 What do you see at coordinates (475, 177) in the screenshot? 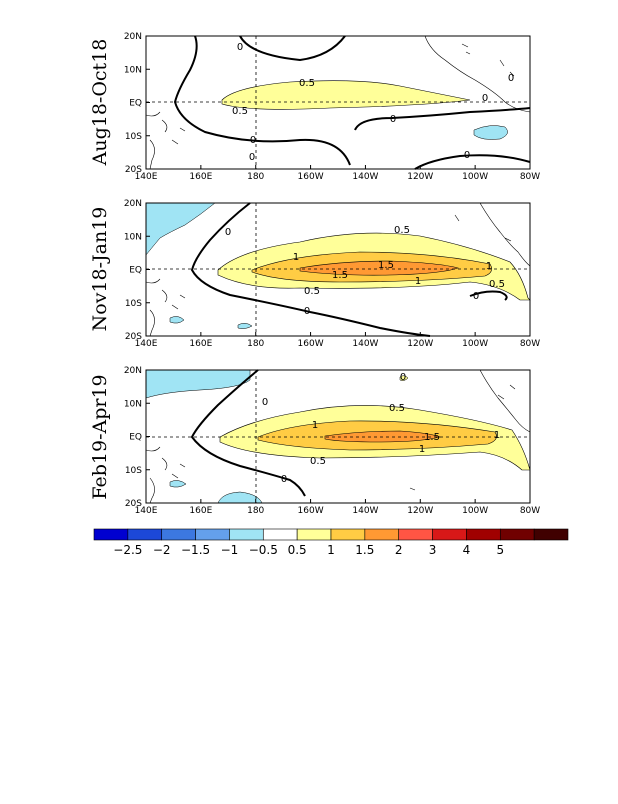
I see `lon-tick-label: 100W` at bounding box center [475, 177].